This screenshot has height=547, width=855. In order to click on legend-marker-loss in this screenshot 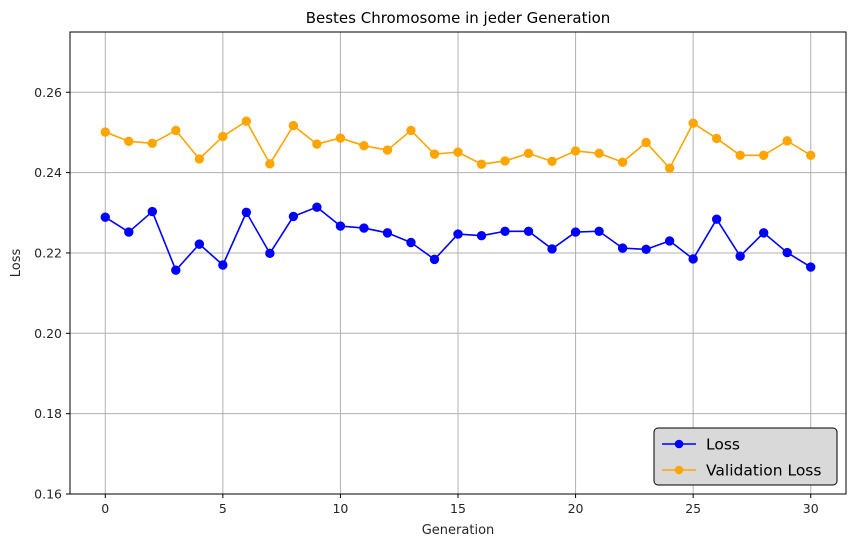, I will do `click(679, 444)`.